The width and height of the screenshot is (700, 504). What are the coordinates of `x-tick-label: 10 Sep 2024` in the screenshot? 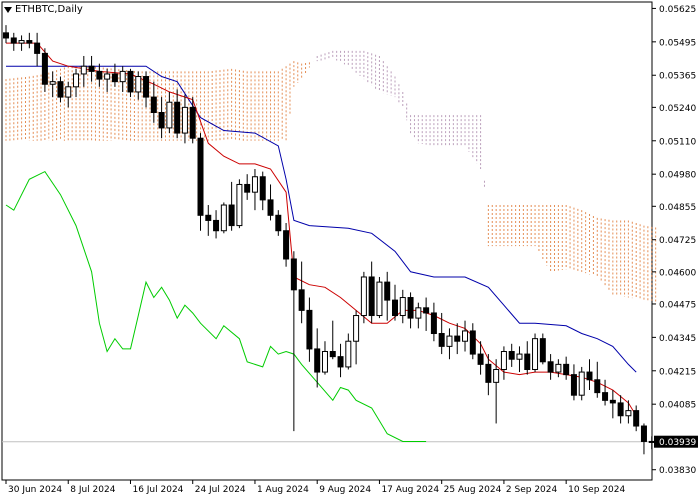 It's located at (596, 490).